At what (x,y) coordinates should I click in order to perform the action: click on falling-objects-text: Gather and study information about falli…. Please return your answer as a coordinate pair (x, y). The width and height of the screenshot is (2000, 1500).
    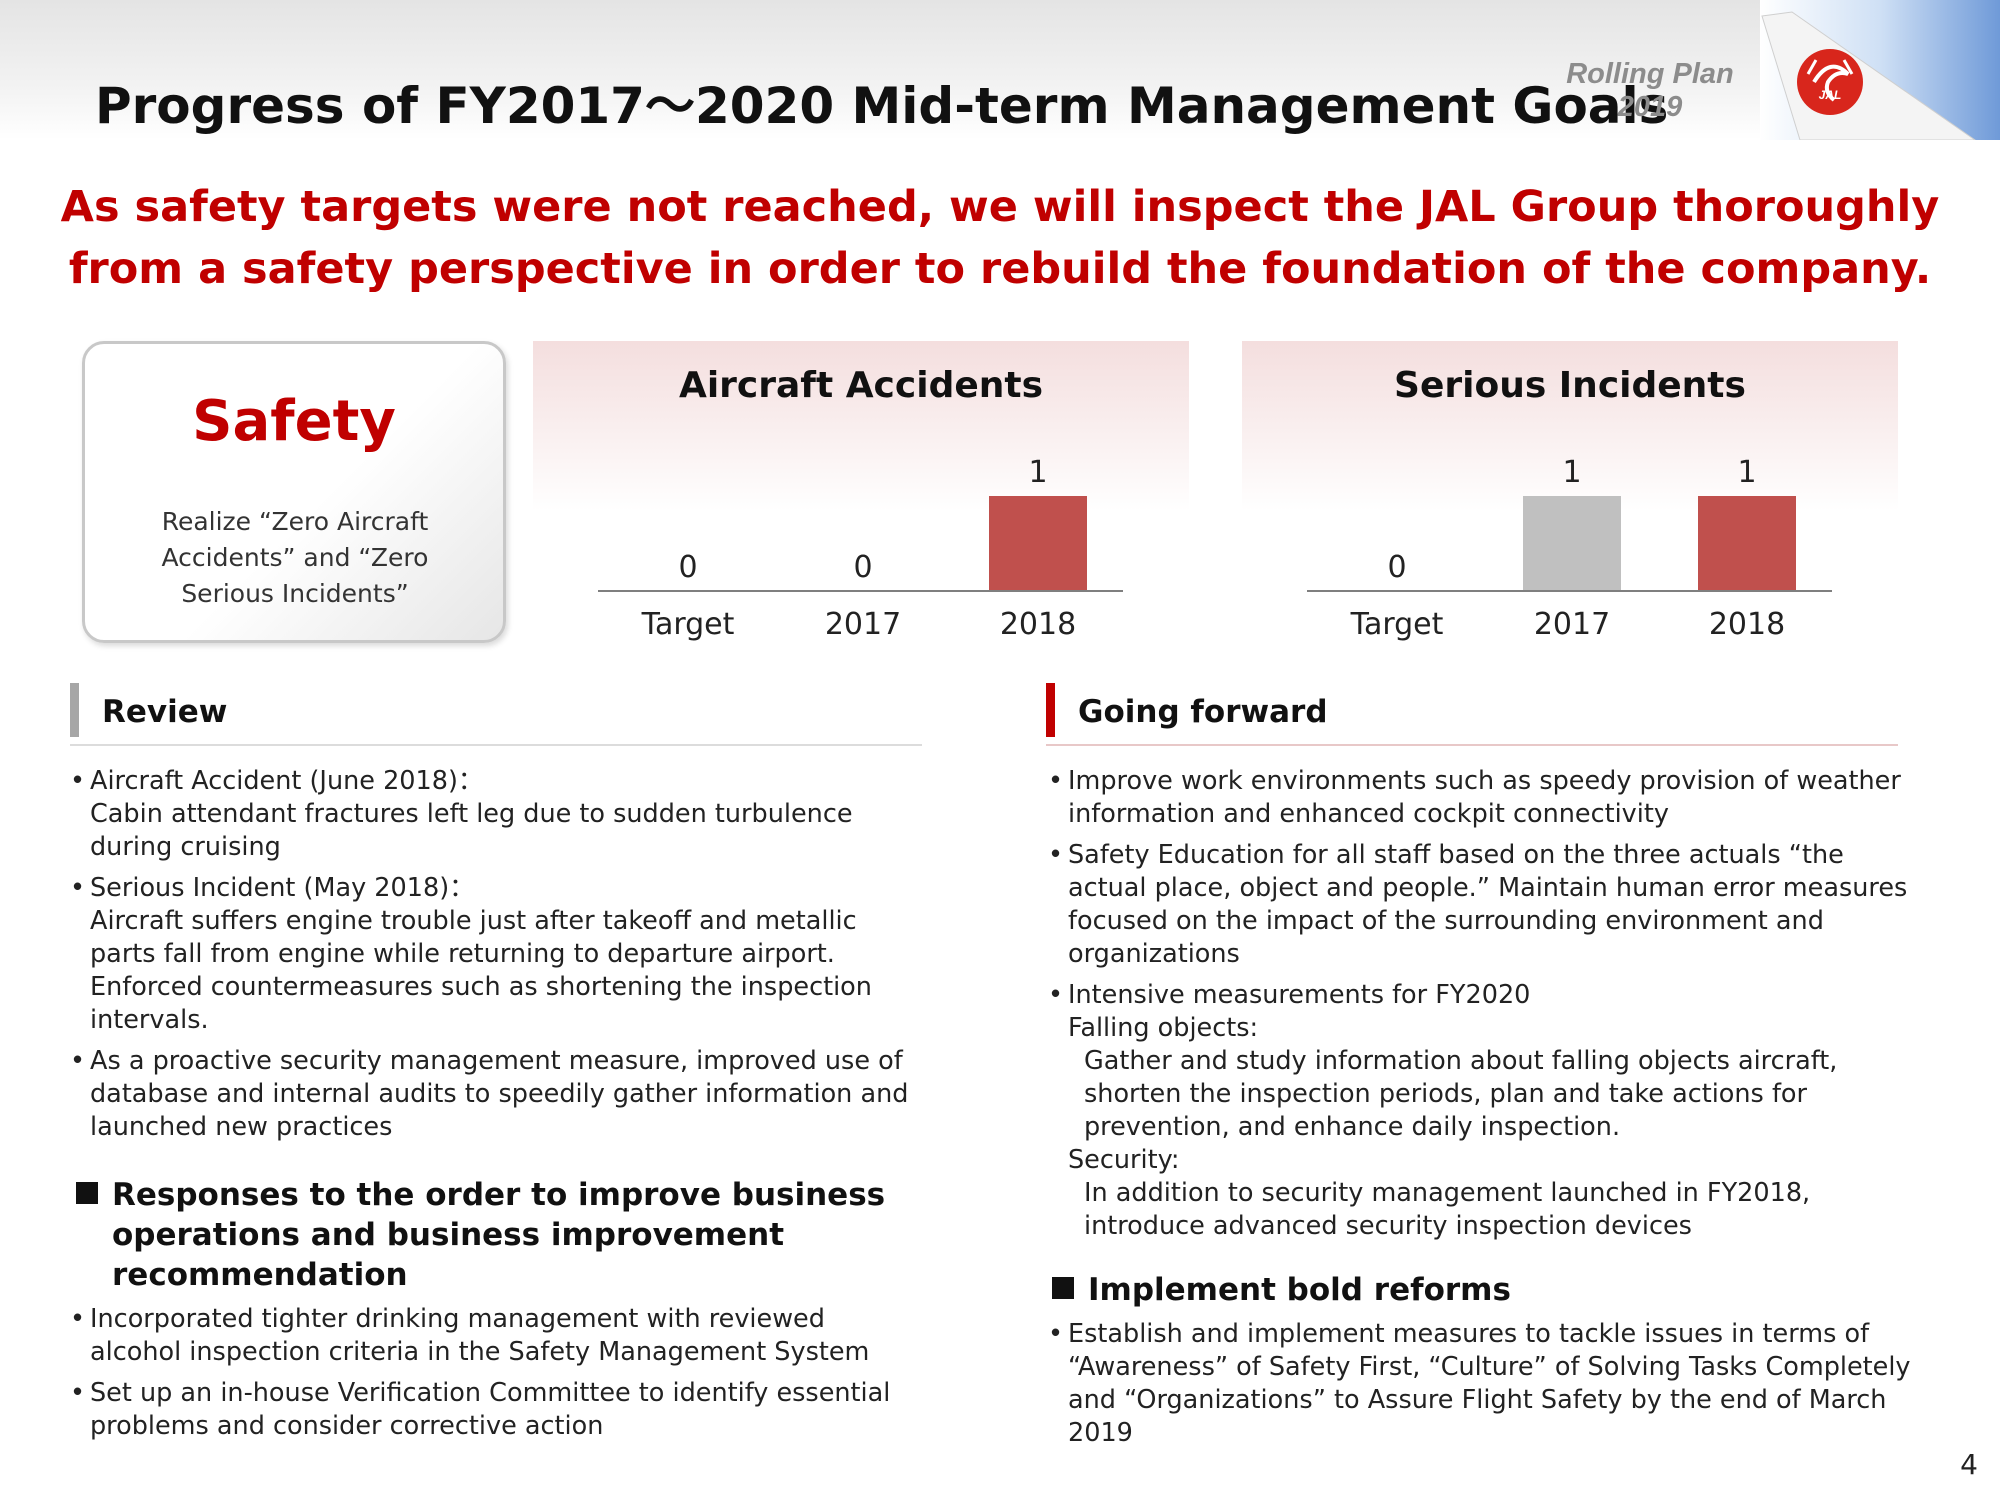
    Looking at the image, I should click on (1461, 1094).